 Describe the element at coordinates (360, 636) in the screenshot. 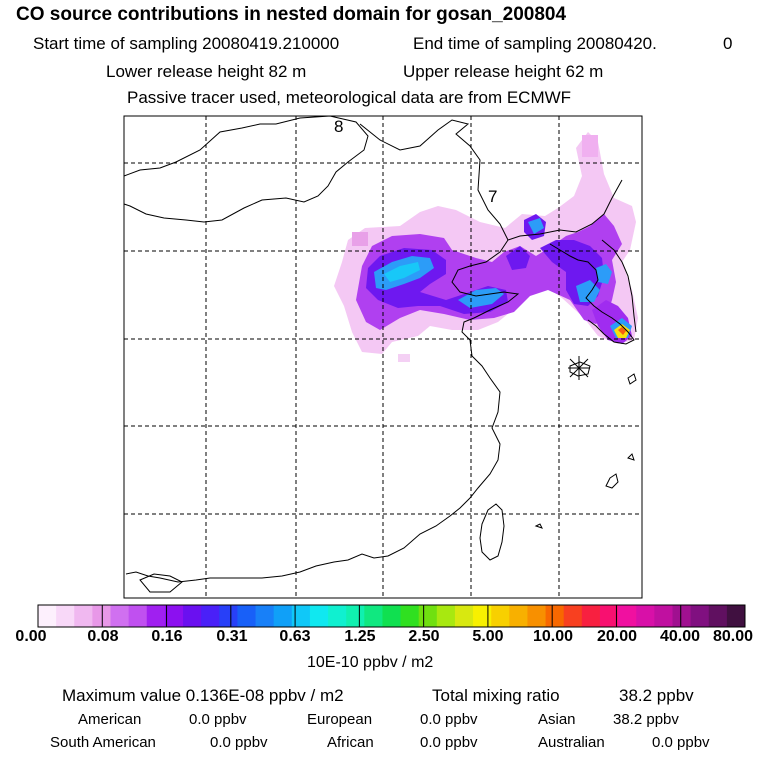

I see `colorbar-tick-label: 1.25` at that location.